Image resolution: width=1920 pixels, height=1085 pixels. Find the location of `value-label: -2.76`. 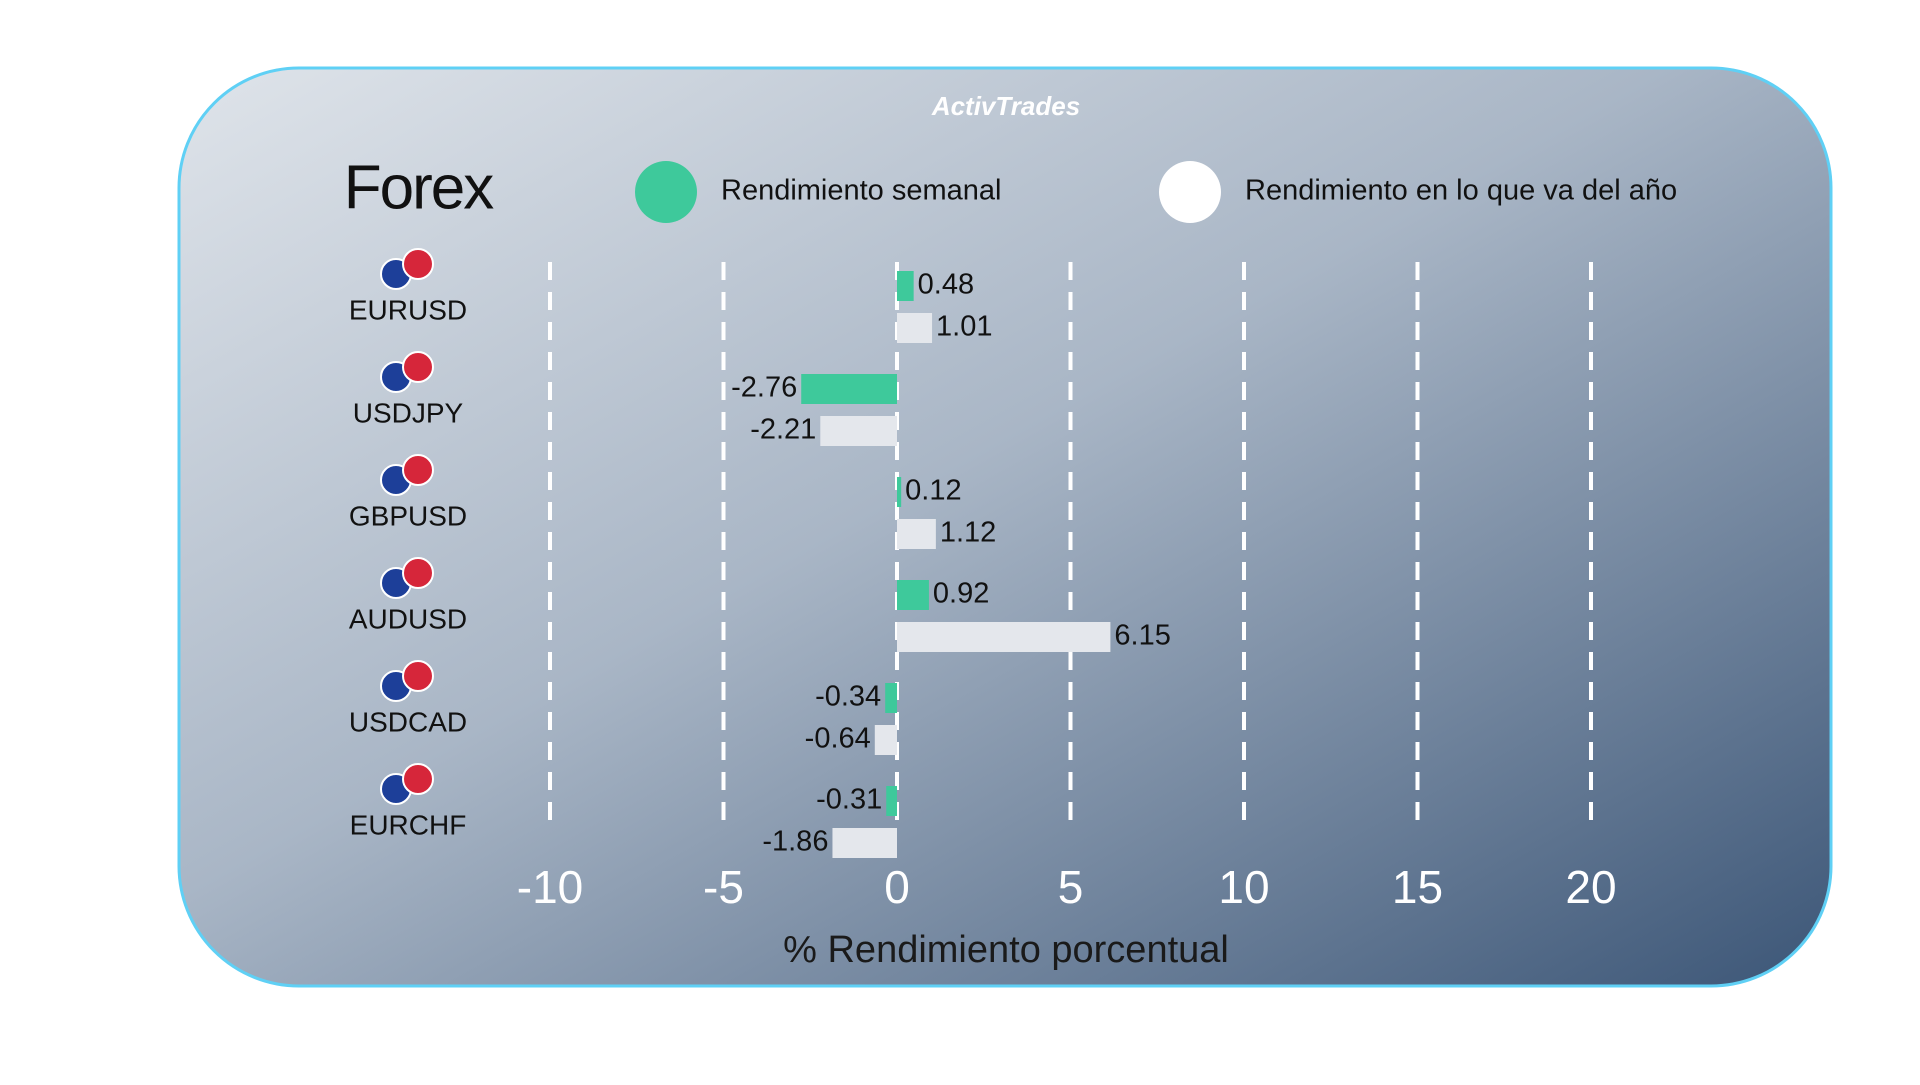

value-label: -2.76 is located at coordinates (764, 388).